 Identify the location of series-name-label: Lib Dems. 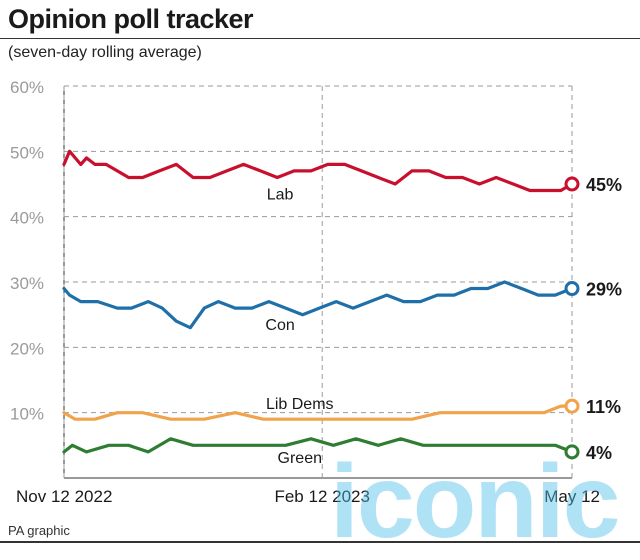
(300, 404).